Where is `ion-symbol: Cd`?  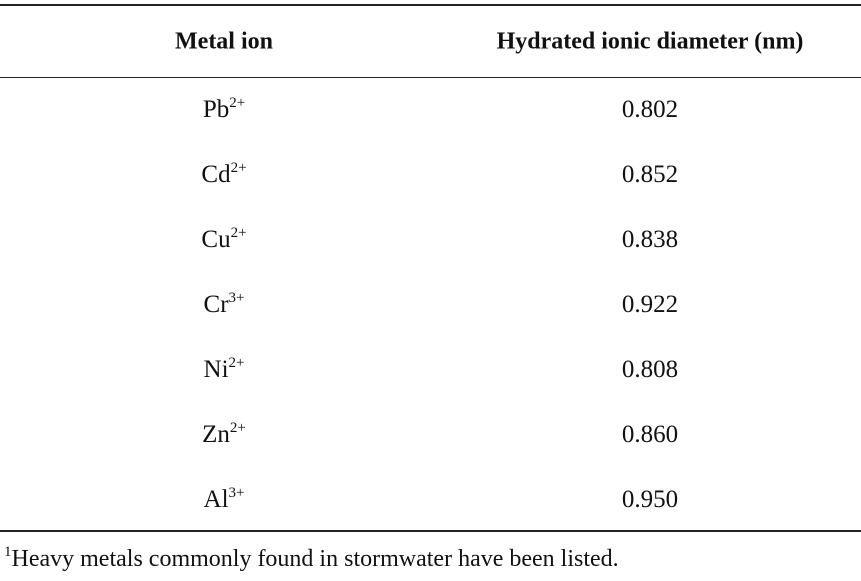
ion-symbol: Cd is located at coordinates (216, 174).